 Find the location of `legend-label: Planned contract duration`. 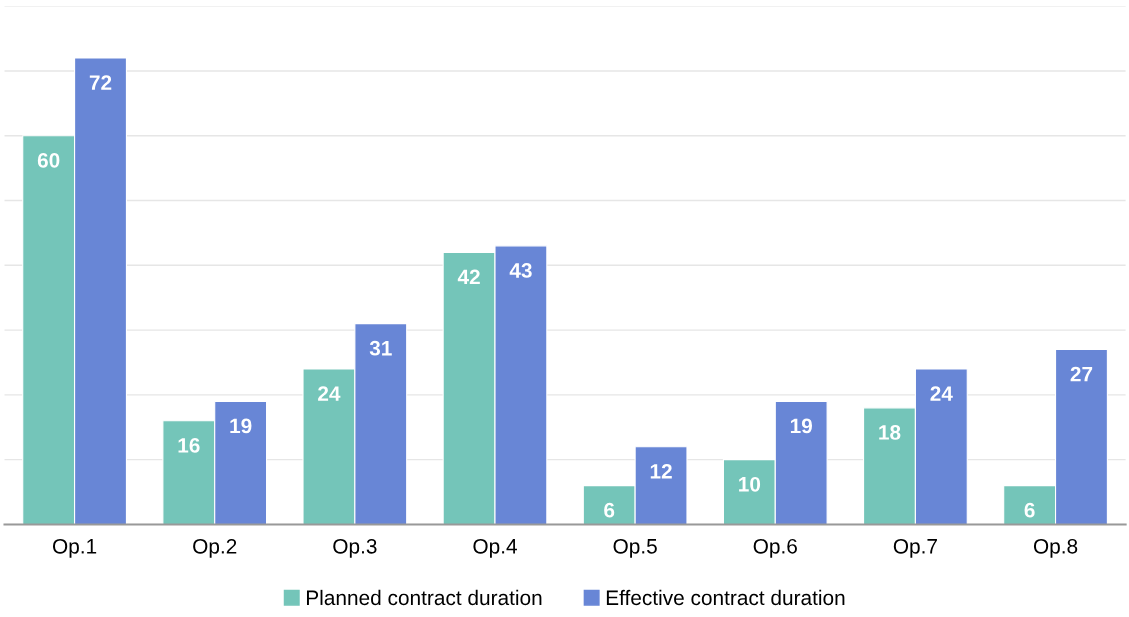

legend-label: Planned contract duration is located at coordinates (424, 597).